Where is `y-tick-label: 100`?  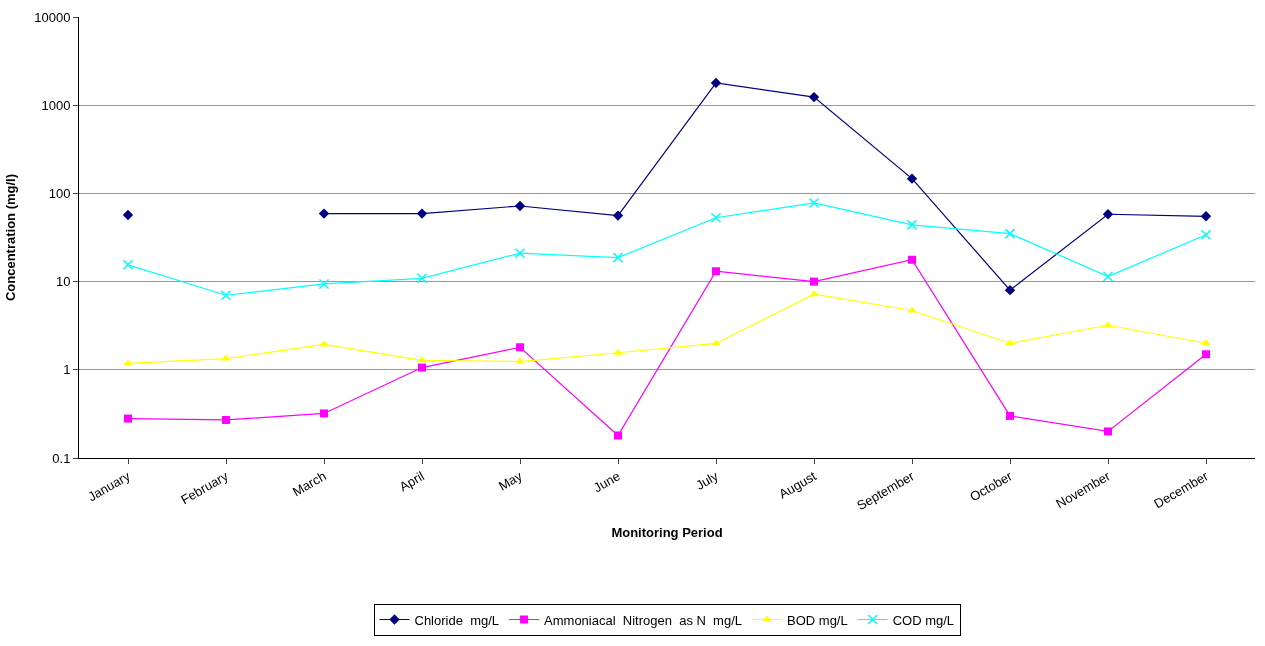
y-tick-label: 100 is located at coordinates (59, 193).